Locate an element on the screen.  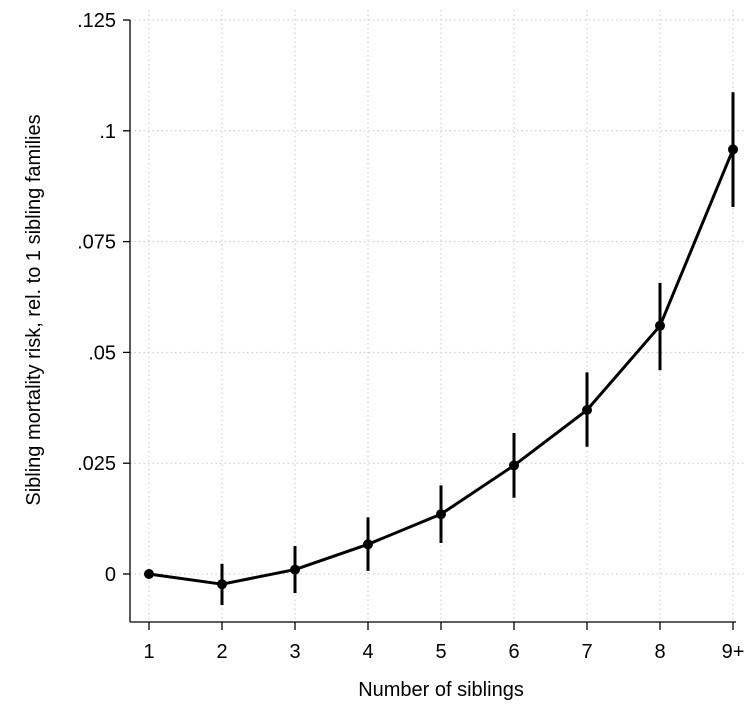
y-tick-label: .05 is located at coordinates (102, 353).